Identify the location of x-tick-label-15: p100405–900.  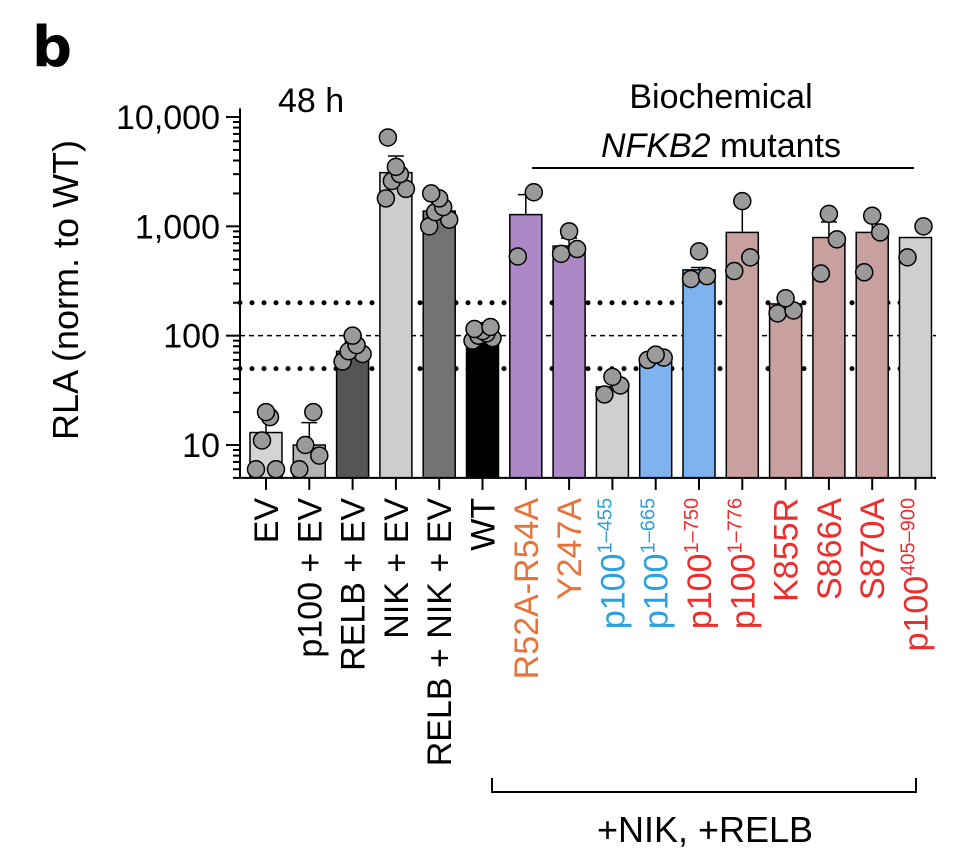
(917, 575).